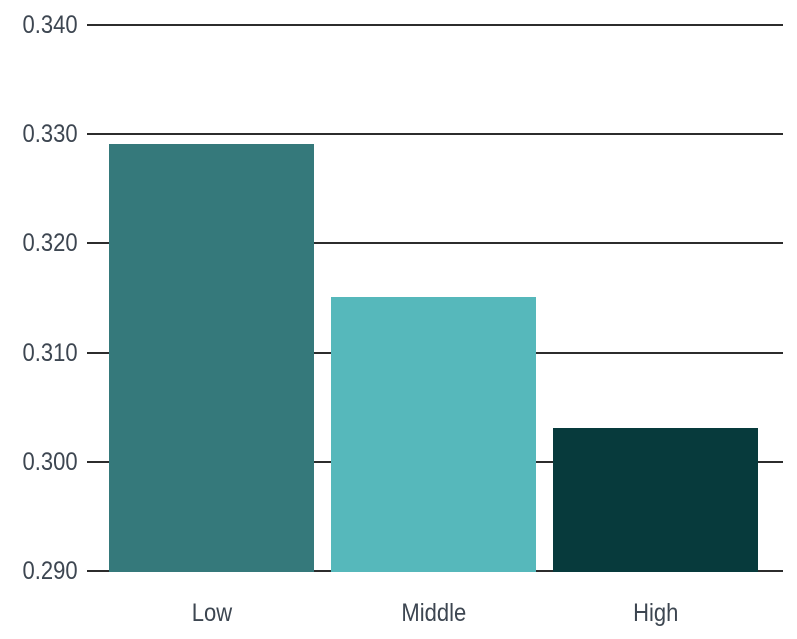 This screenshot has height=639, width=797. Describe the element at coordinates (50, 462) in the screenshot. I see `y-tick-label-text: 0.300` at that location.